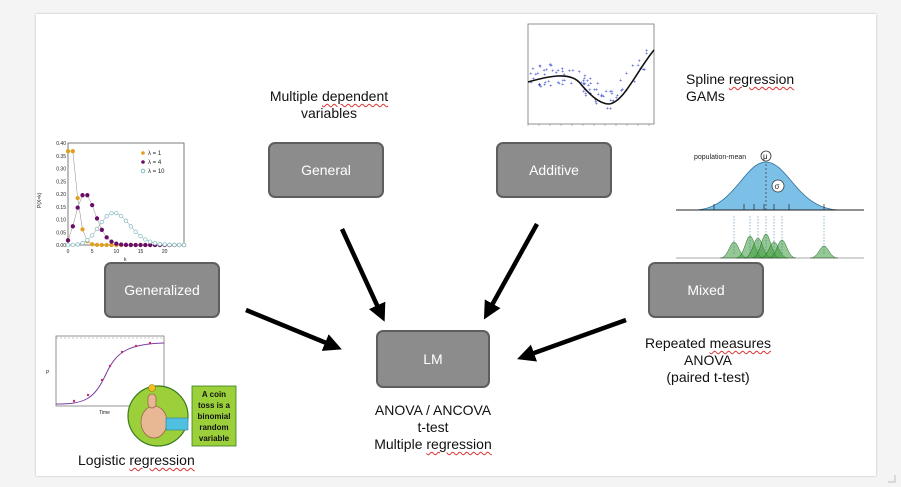 This screenshot has width=901, height=487. I want to click on lm-caption-line1: ANOVA / ANCOVA, so click(433, 410).